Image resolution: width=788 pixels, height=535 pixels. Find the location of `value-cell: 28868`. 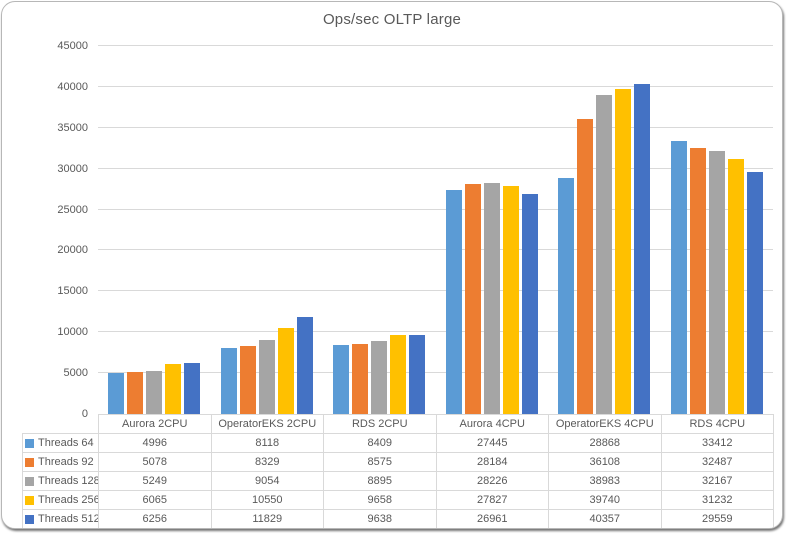

value-cell: 28868 is located at coordinates (605, 443).